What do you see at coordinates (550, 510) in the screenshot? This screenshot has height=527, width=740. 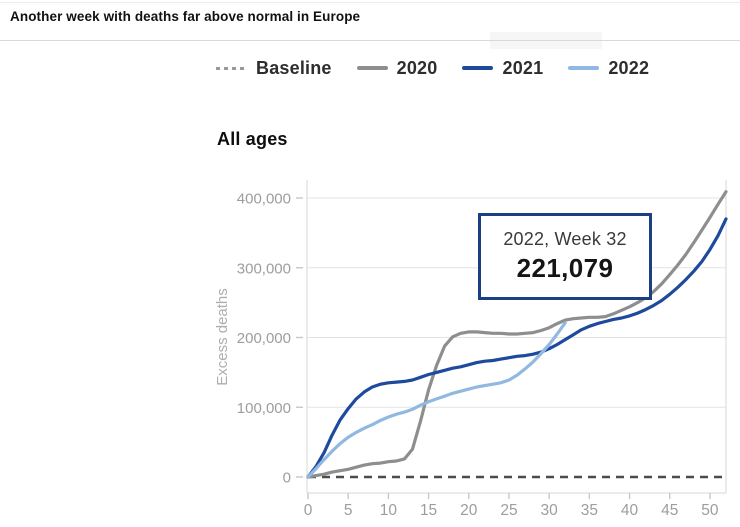 I see `x-tick-label: 30` at bounding box center [550, 510].